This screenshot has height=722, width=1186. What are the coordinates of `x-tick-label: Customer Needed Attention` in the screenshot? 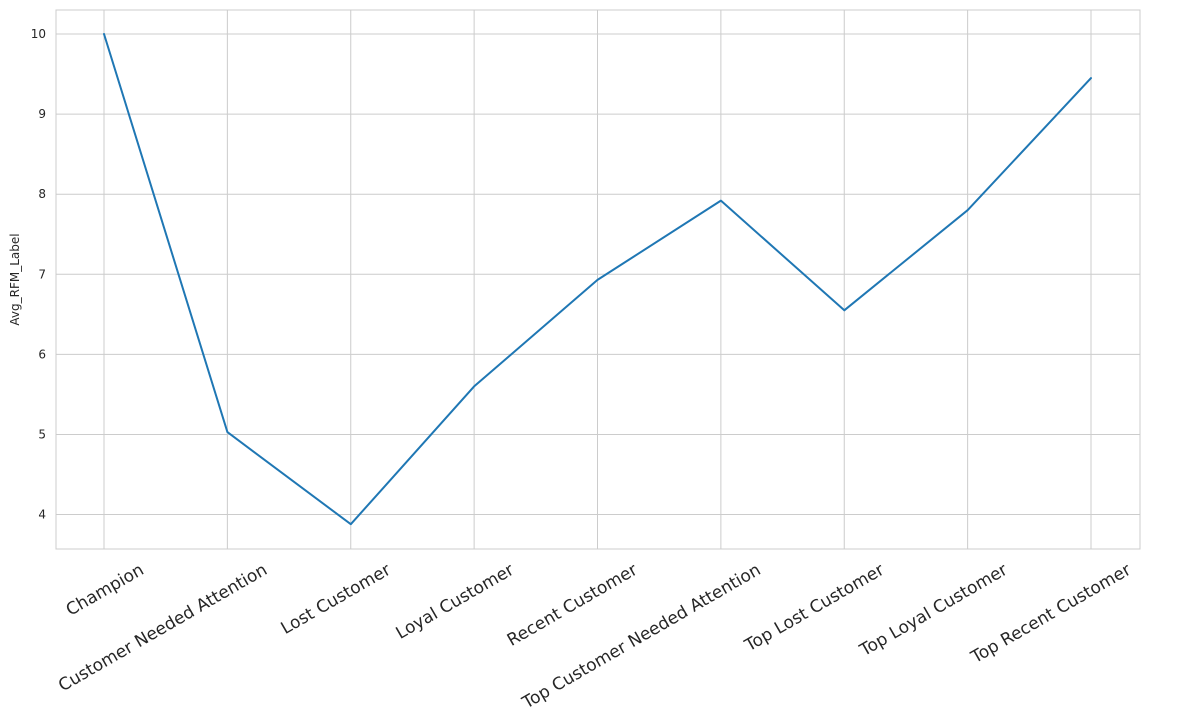 It's located at (163, 628).